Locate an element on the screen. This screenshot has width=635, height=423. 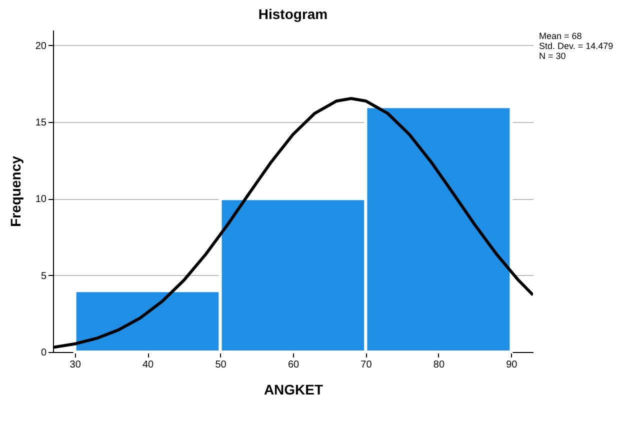
x-tick-label: 90 is located at coordinates (512, 365).